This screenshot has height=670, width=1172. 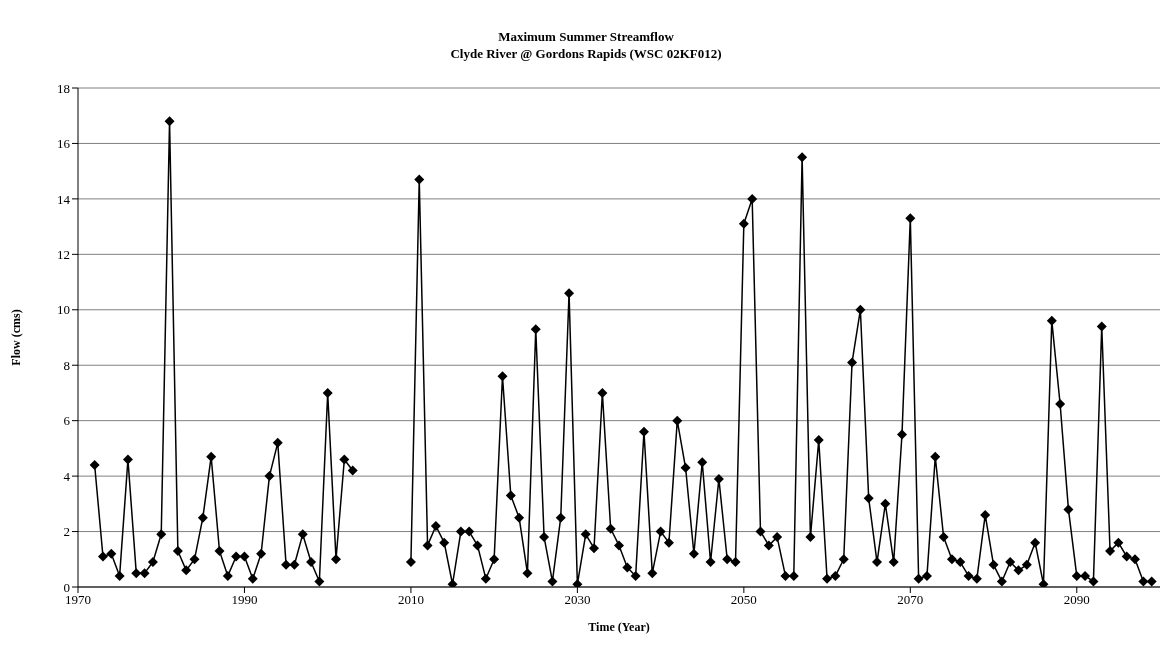 I want to click on y-tick-label: 4, so click(x=67, y=476).